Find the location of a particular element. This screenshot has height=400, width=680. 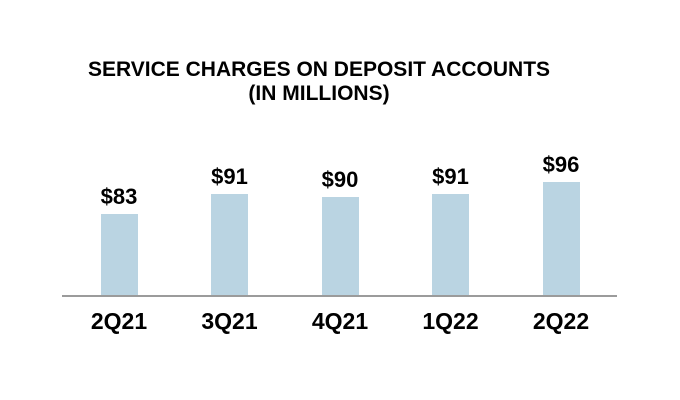

bar-1Q22 is located at coordinates (450, 245).